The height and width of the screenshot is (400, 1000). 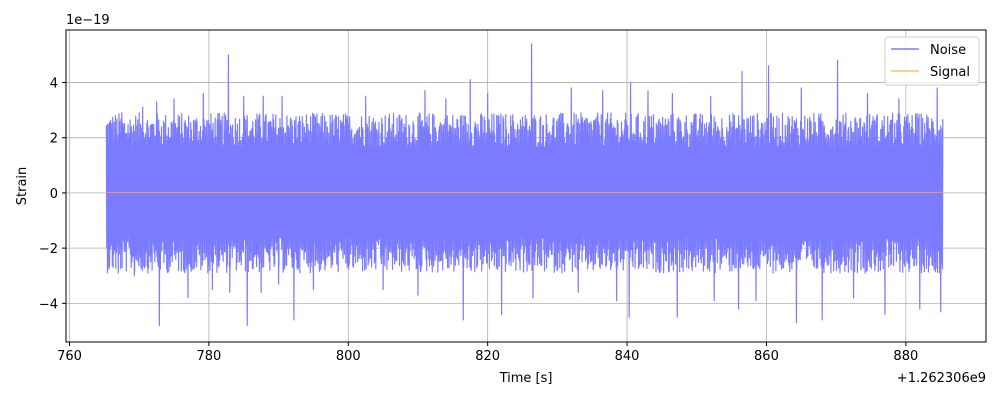 I want to click on x-tick-label: 820, so click(x=487, y=356).